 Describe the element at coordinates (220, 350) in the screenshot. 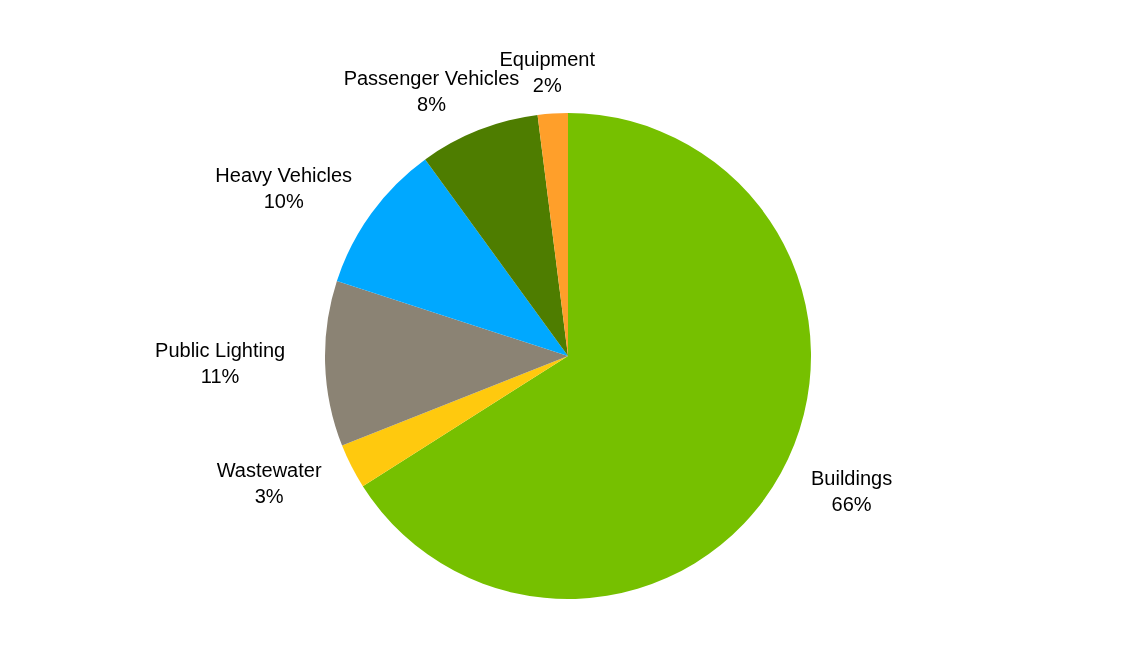

I see `slice-label: Public Lighting` at that location.